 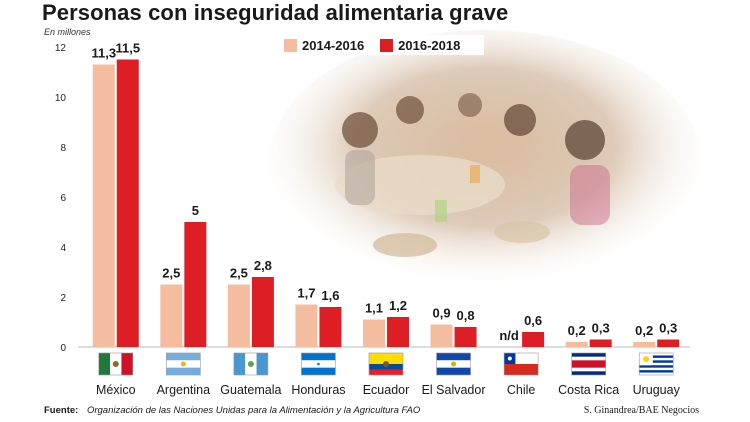 I want to click on legend-item-2016-2018: 2016-2018, so click(x=420, y=45).